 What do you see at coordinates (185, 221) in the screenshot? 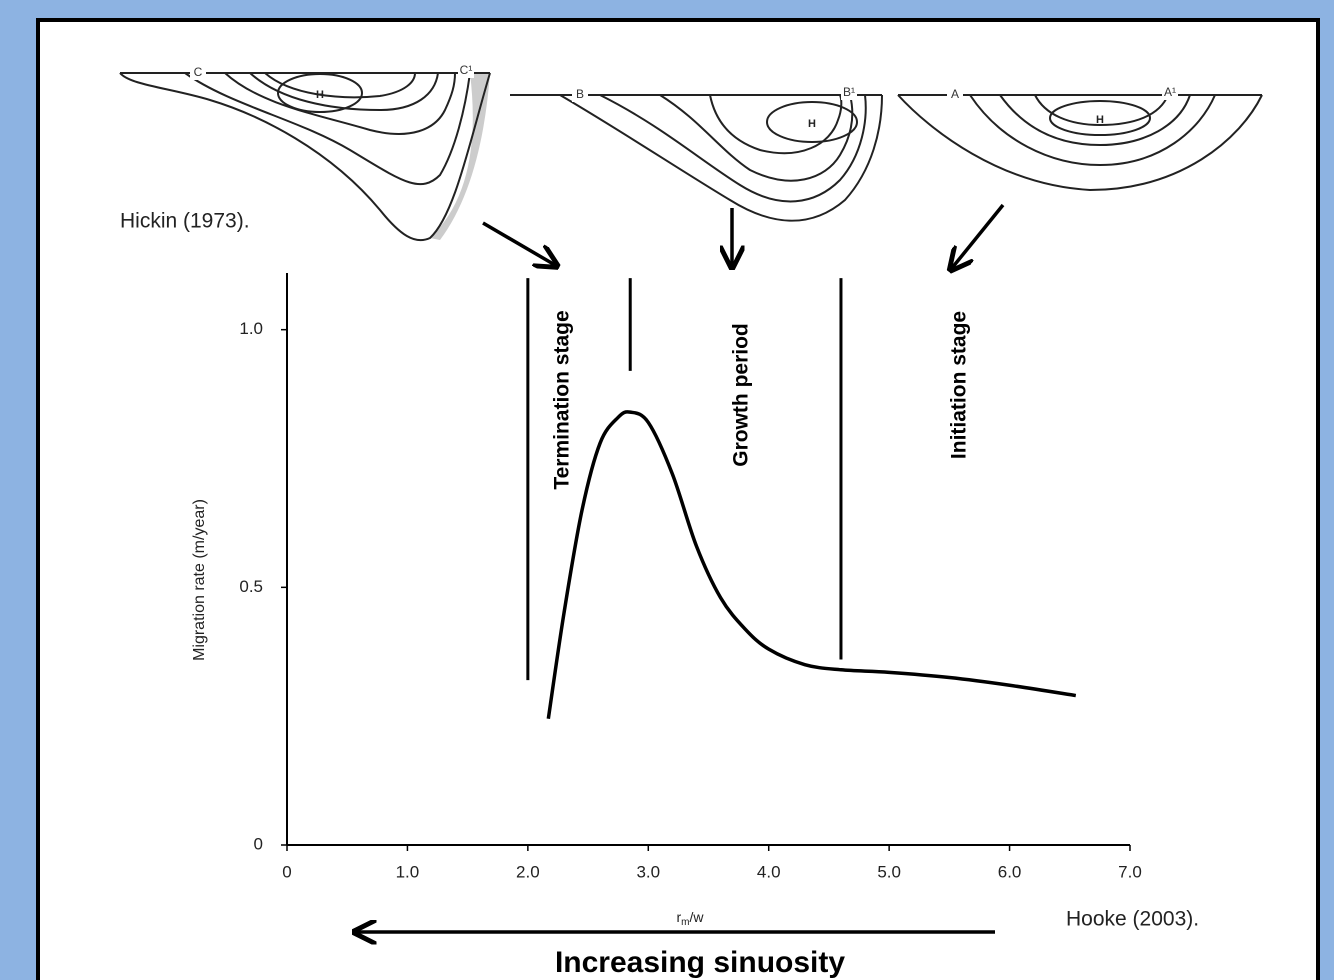
I see `source-hickin: Hickin (1973).` at bounding box center [185, 221].